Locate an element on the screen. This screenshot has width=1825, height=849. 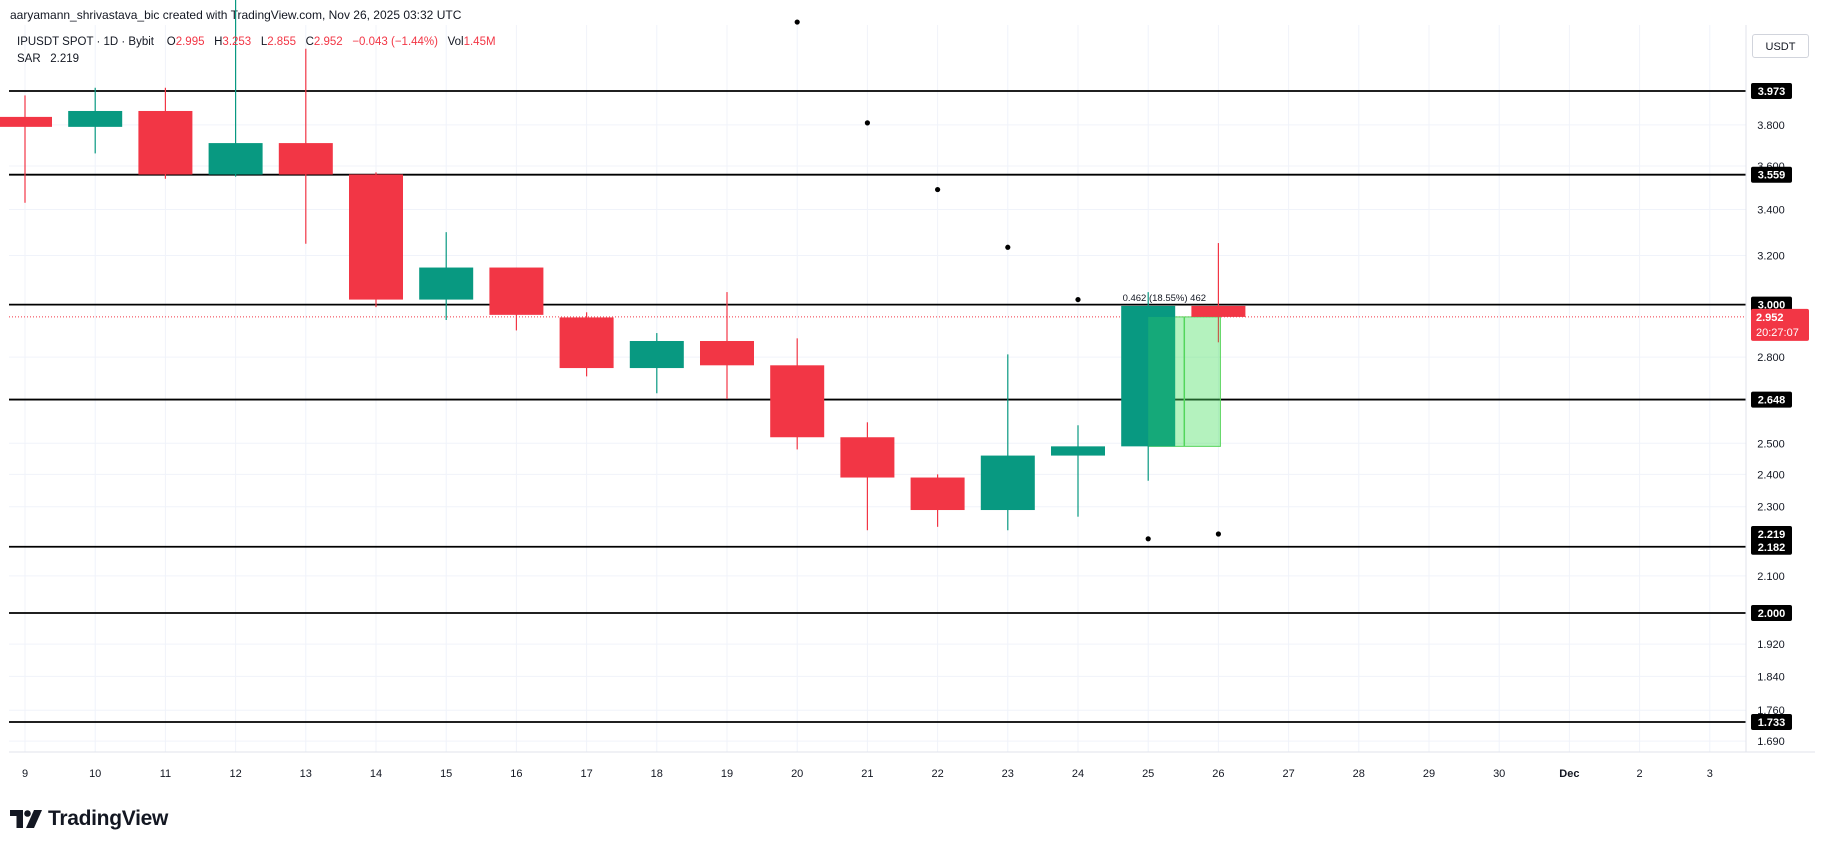
time-tick-label: 26 is located at coordinates (1218, 774).